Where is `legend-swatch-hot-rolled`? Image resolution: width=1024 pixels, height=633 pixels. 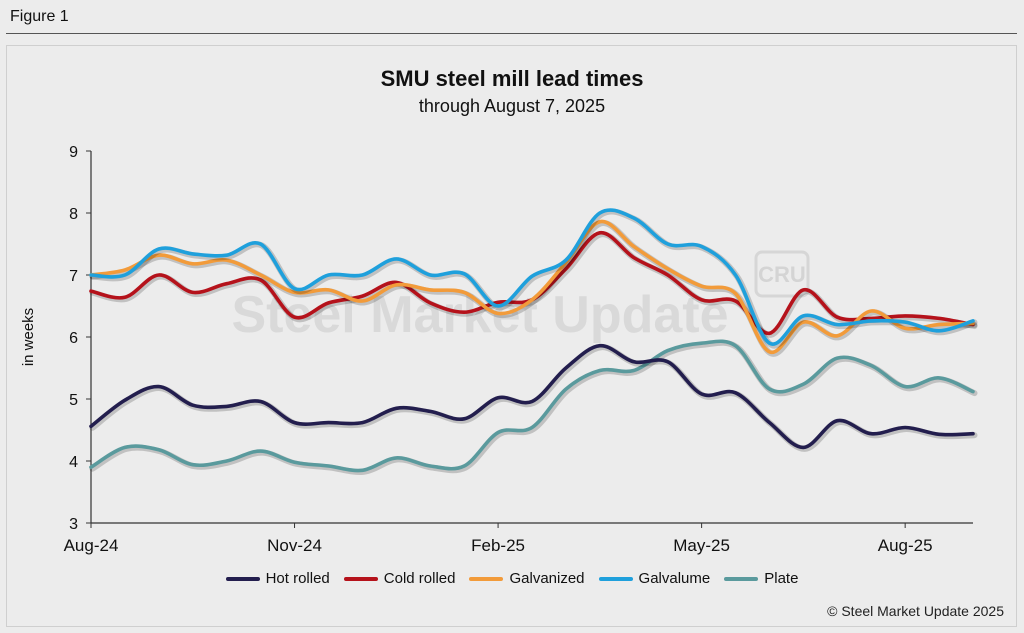 legend-swatch-hot-rolled is located at coordinates (242, 578).